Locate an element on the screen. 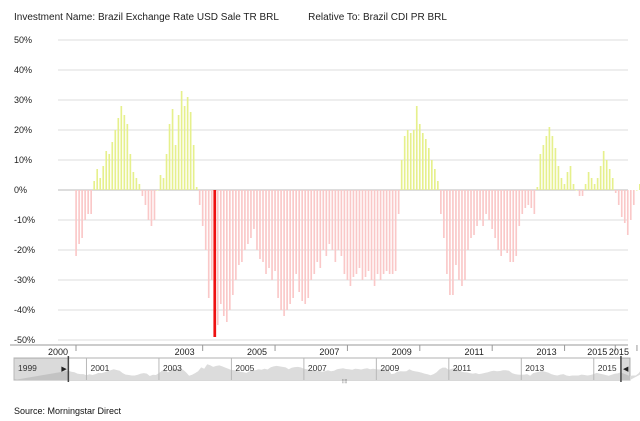 The image size is (640, 421). y-tick-label: 40% is located at coordinates (23, 70).